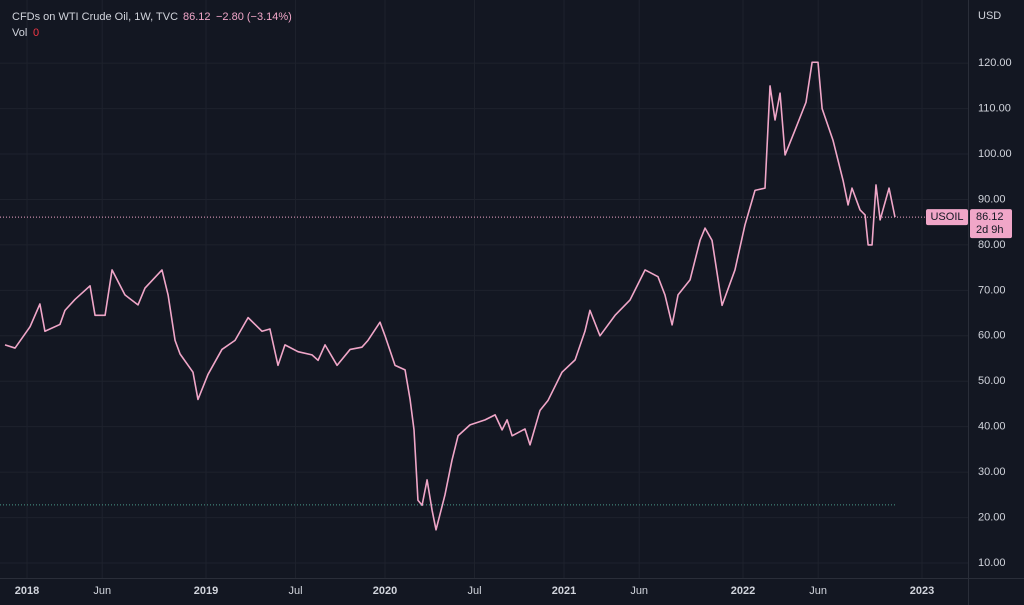 Image resolution: width=1024 pixels, height=605 pixels. I want to click on x-tick-label: 2021, so click(564, 591).